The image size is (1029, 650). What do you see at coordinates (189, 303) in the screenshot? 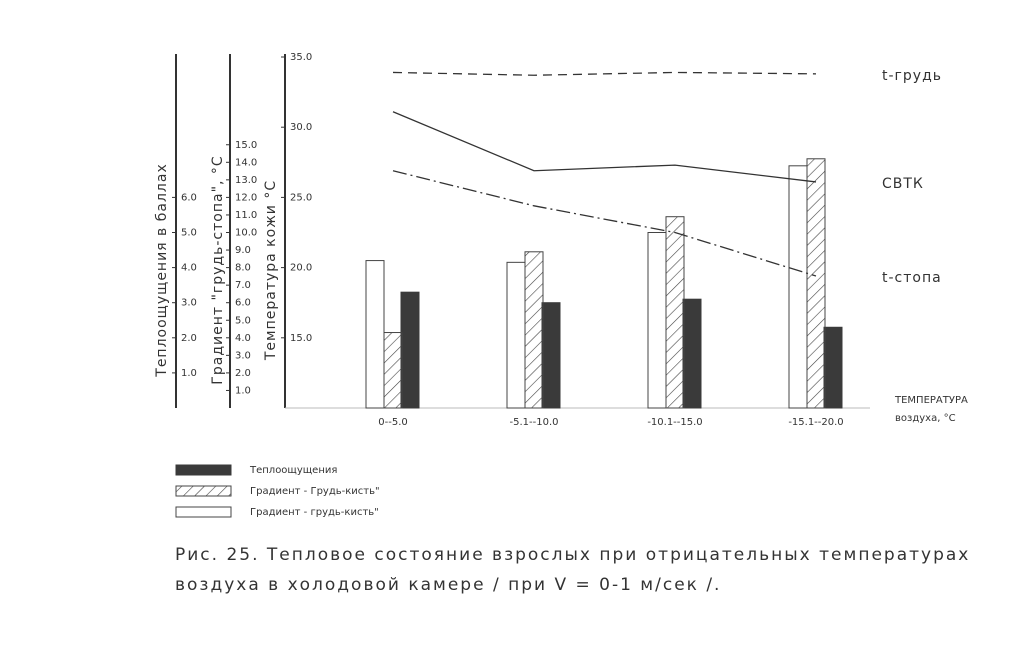
I see `y-tick-label: 3.0` at bounding box center [189, 303].